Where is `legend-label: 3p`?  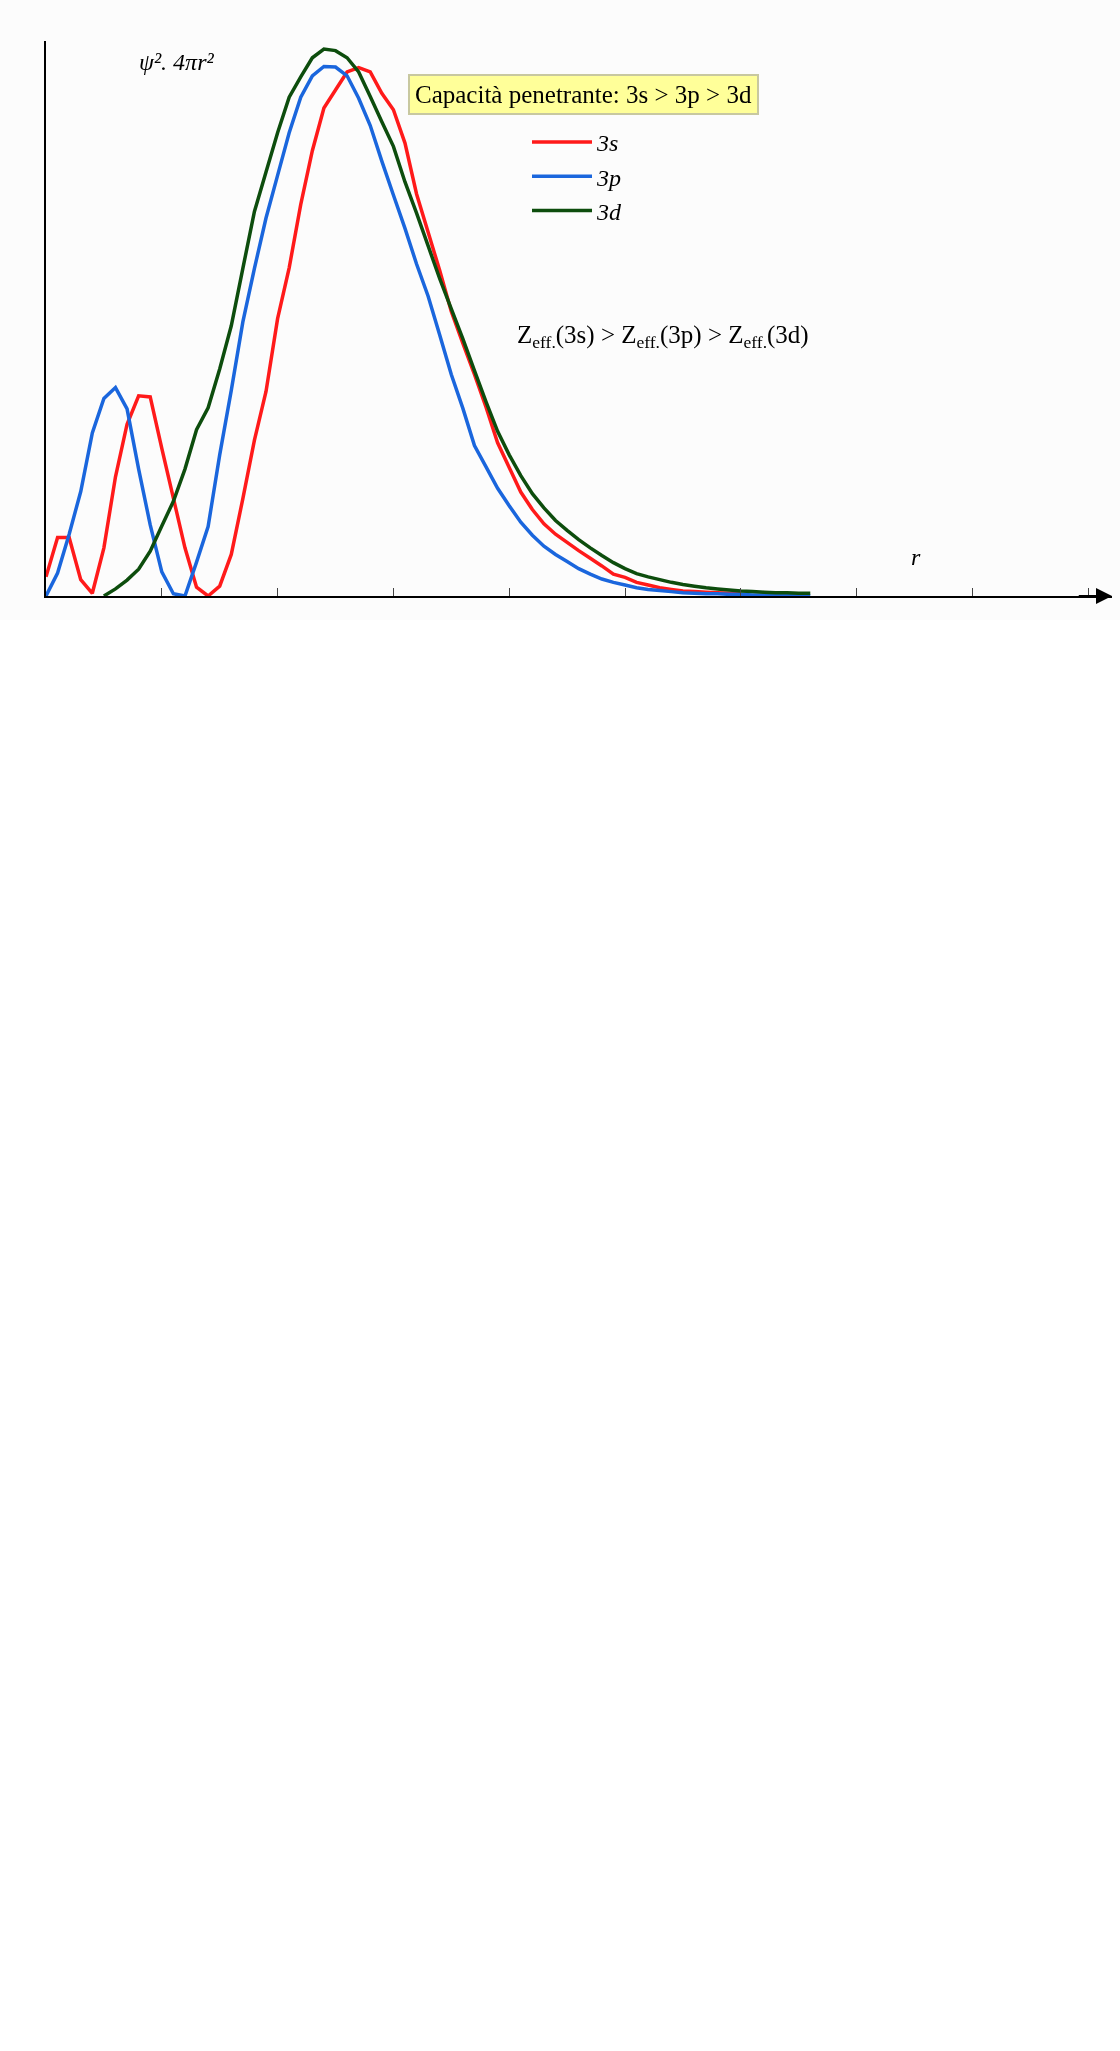 legend-label: 3p is located at coordinates (608, 177).